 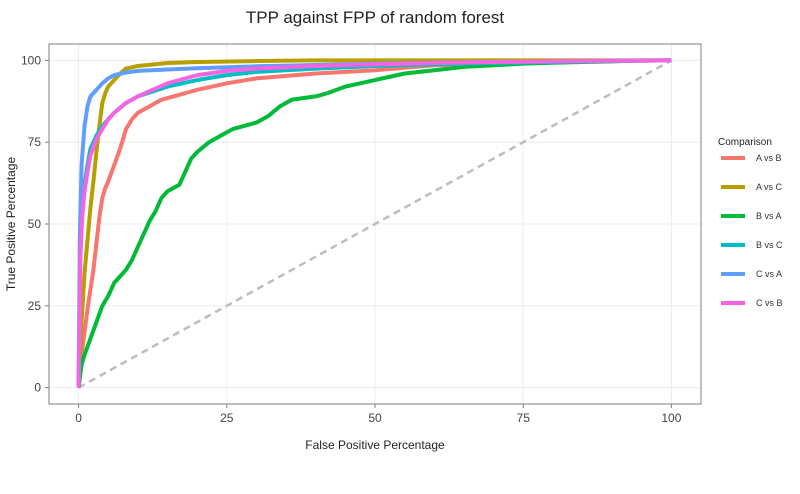 What do you see at coordinates (751, 274) in the screenshot?
I see `legend-item-c-vs-a: C vs A` at bounding box center [751, 274].